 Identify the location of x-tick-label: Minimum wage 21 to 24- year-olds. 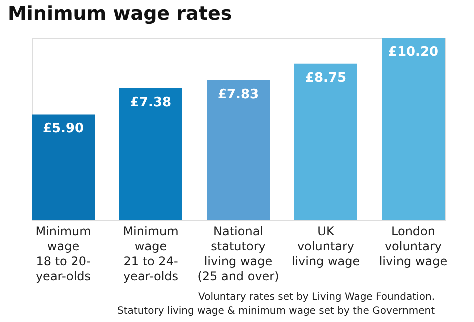
(151, 254).